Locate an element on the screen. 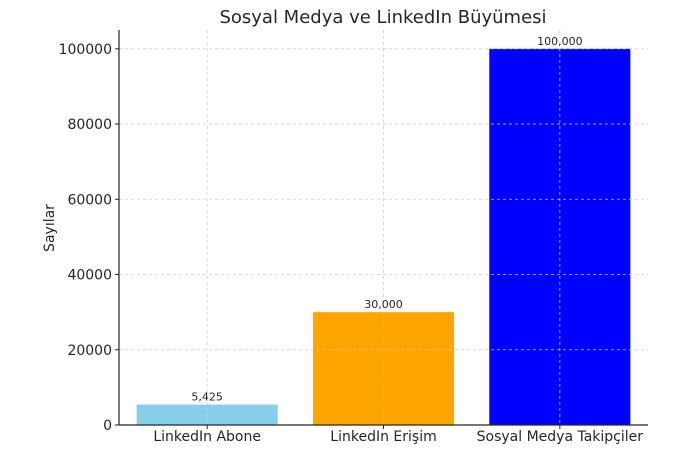 This screenshot has width=690, height=460. bar-value-label: 100,000 is located at coordinates (560, 41).